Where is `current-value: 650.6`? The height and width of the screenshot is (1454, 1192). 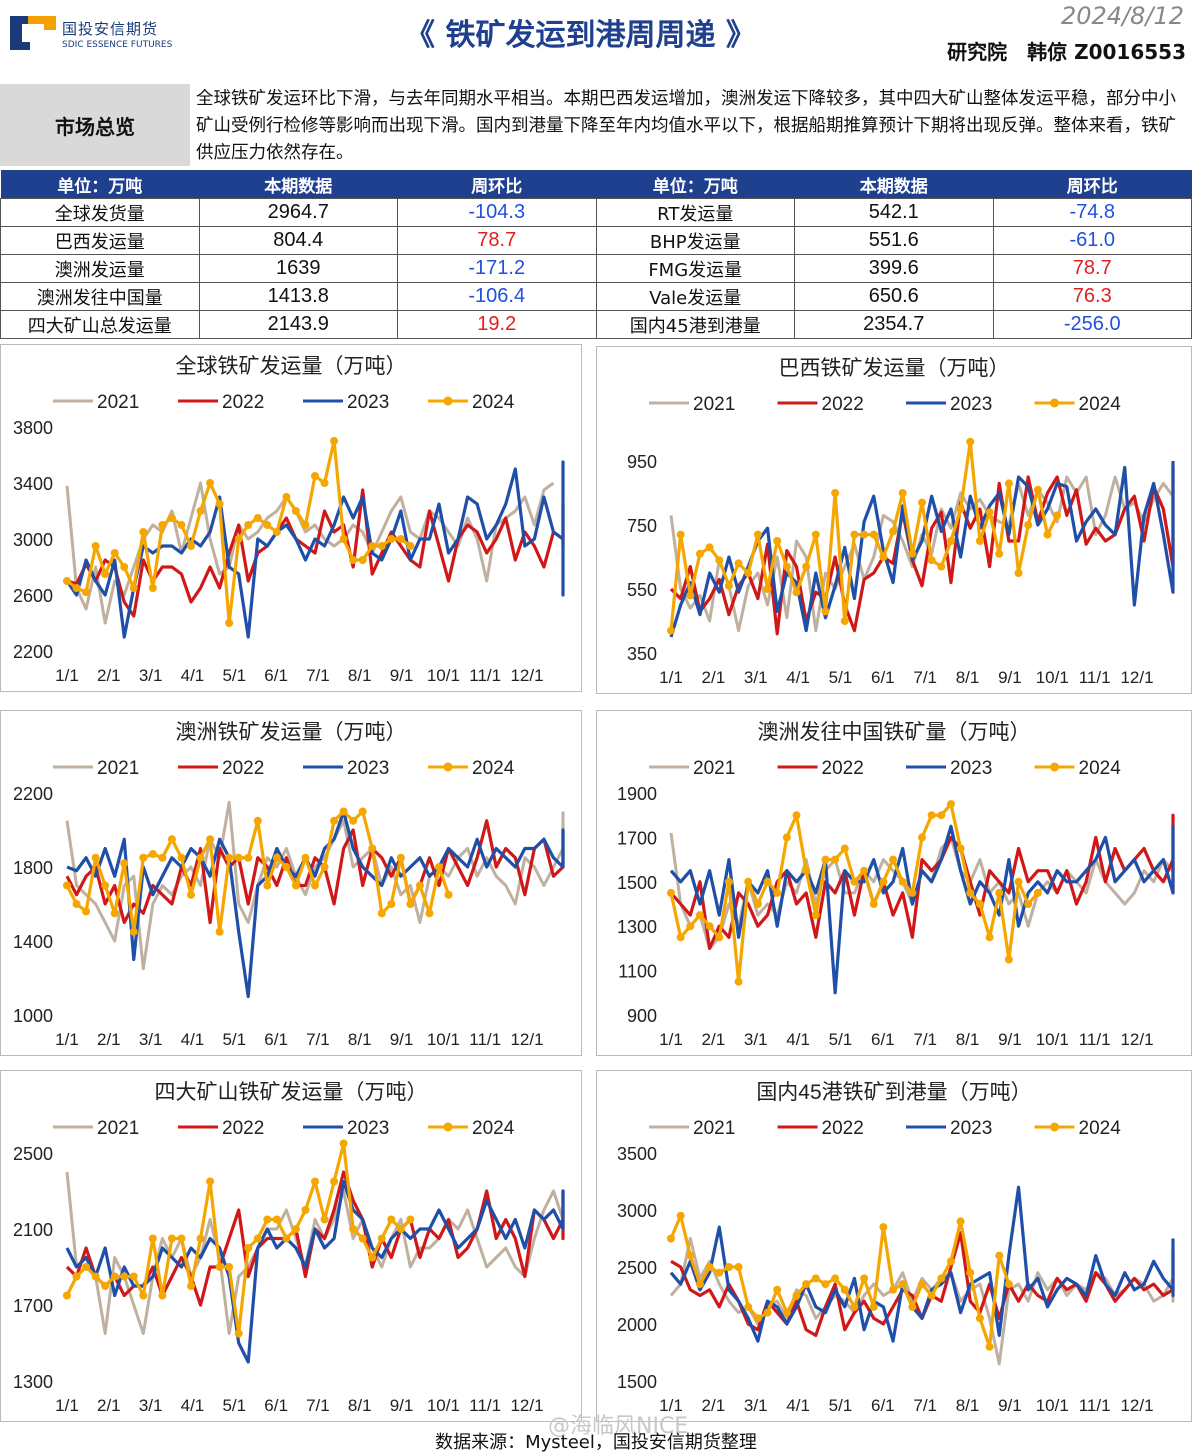
current-value: 650.6 is located at coordinates (894, 296).